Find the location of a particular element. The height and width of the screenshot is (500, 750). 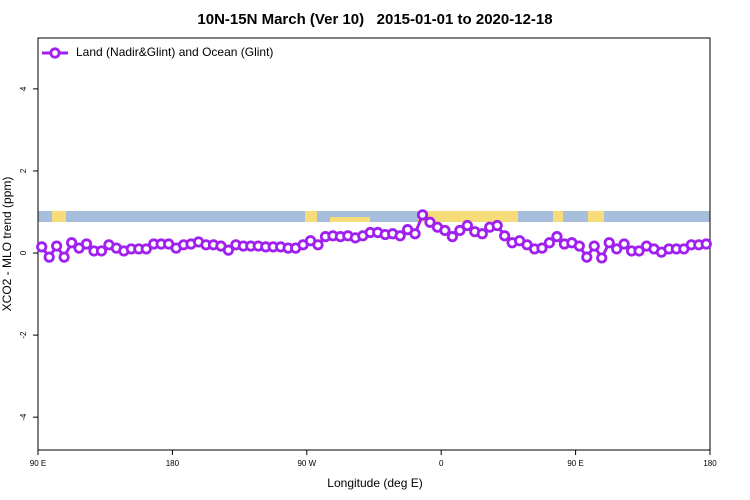

y-tick-label: -4 is located at coordinates (23, 417).